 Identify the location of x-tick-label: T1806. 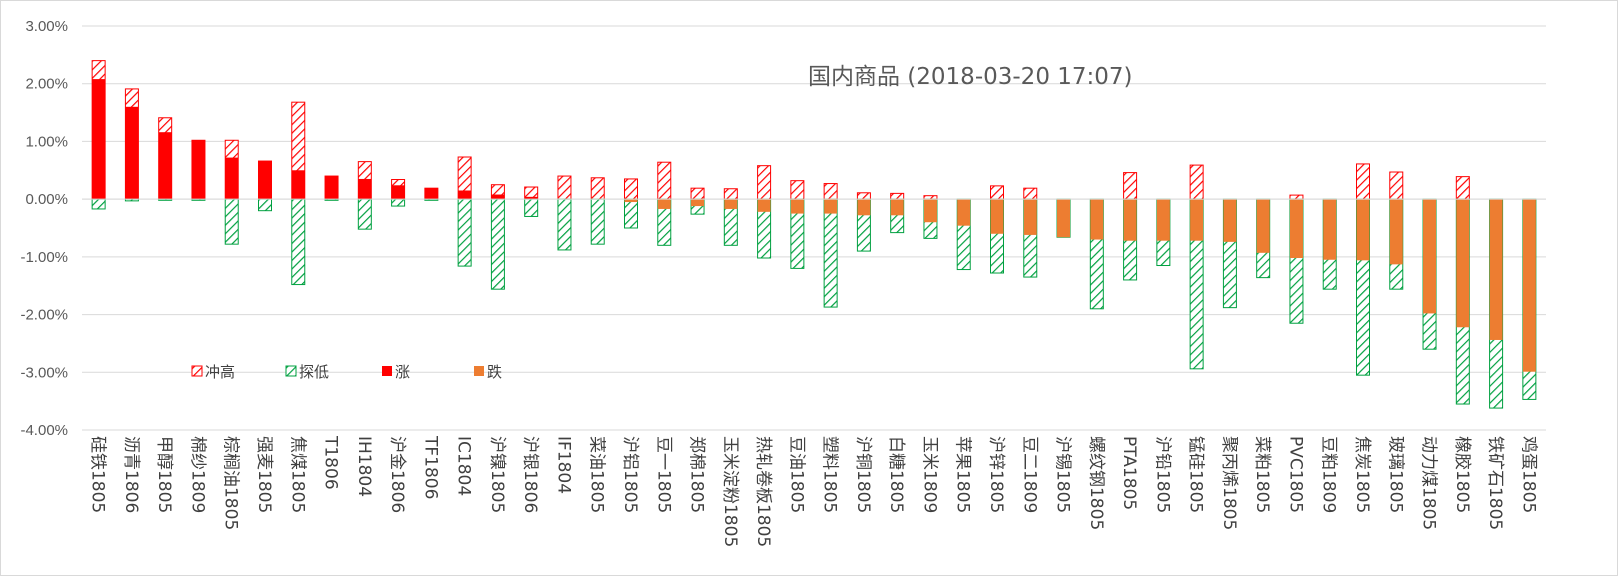
(331, 462).